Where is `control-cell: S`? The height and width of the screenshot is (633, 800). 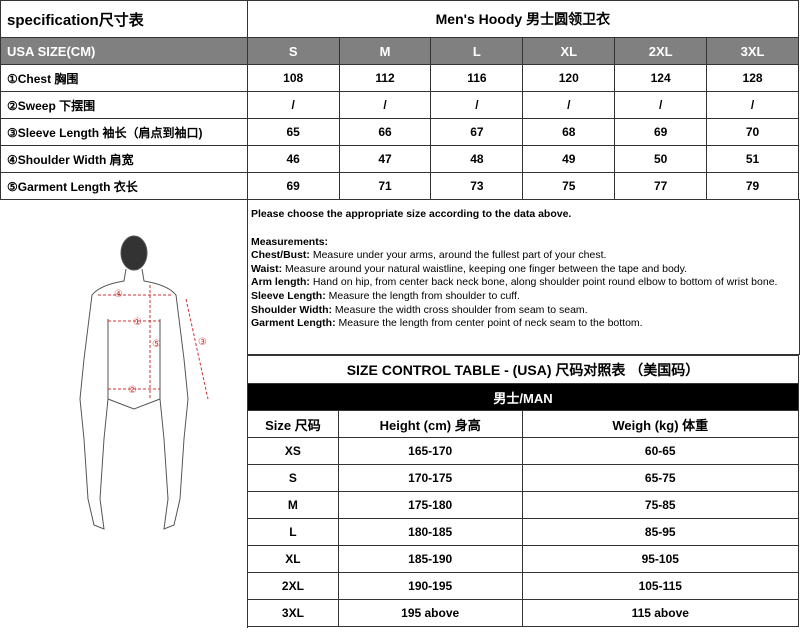 control-cell: S is located at coordinates (293, 478).